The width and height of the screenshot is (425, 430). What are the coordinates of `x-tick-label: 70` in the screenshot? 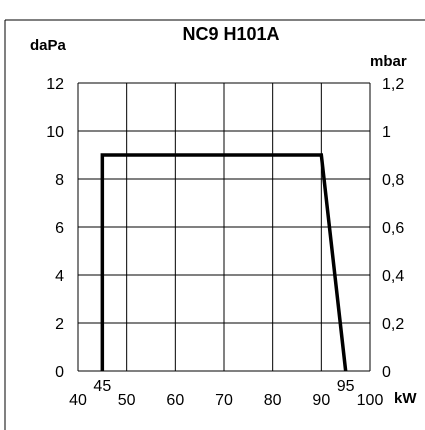 It's located at (224, 400).